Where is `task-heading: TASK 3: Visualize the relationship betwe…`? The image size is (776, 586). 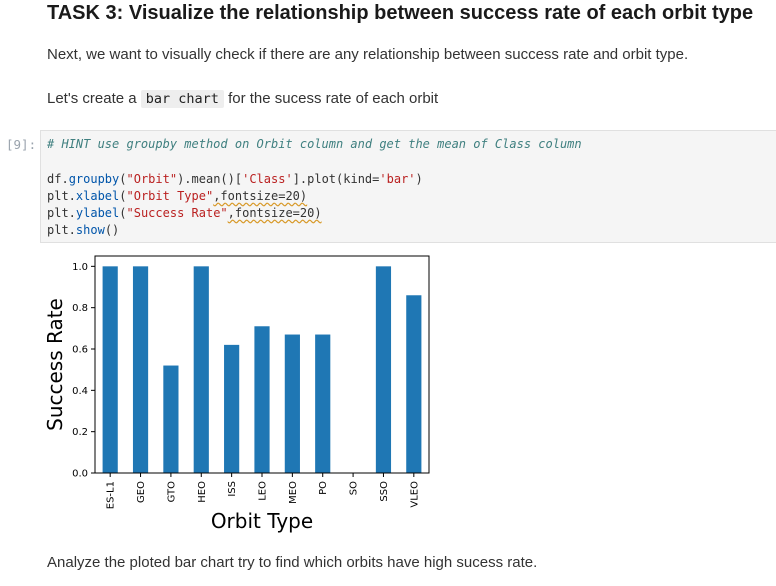 task-heading: TASK 3: Visualize the relationship betwe… is located at coordinates (400, 13).